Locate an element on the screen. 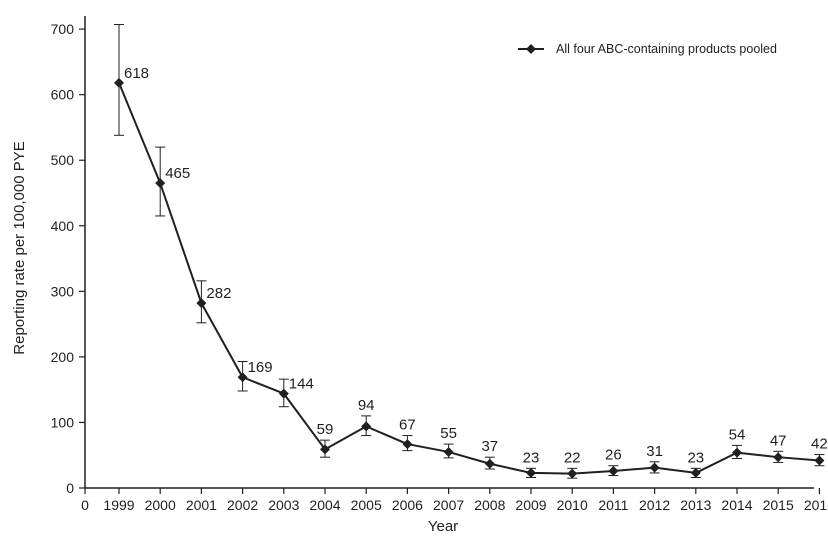  data-label: 26 is located at coordinates (613, 455).